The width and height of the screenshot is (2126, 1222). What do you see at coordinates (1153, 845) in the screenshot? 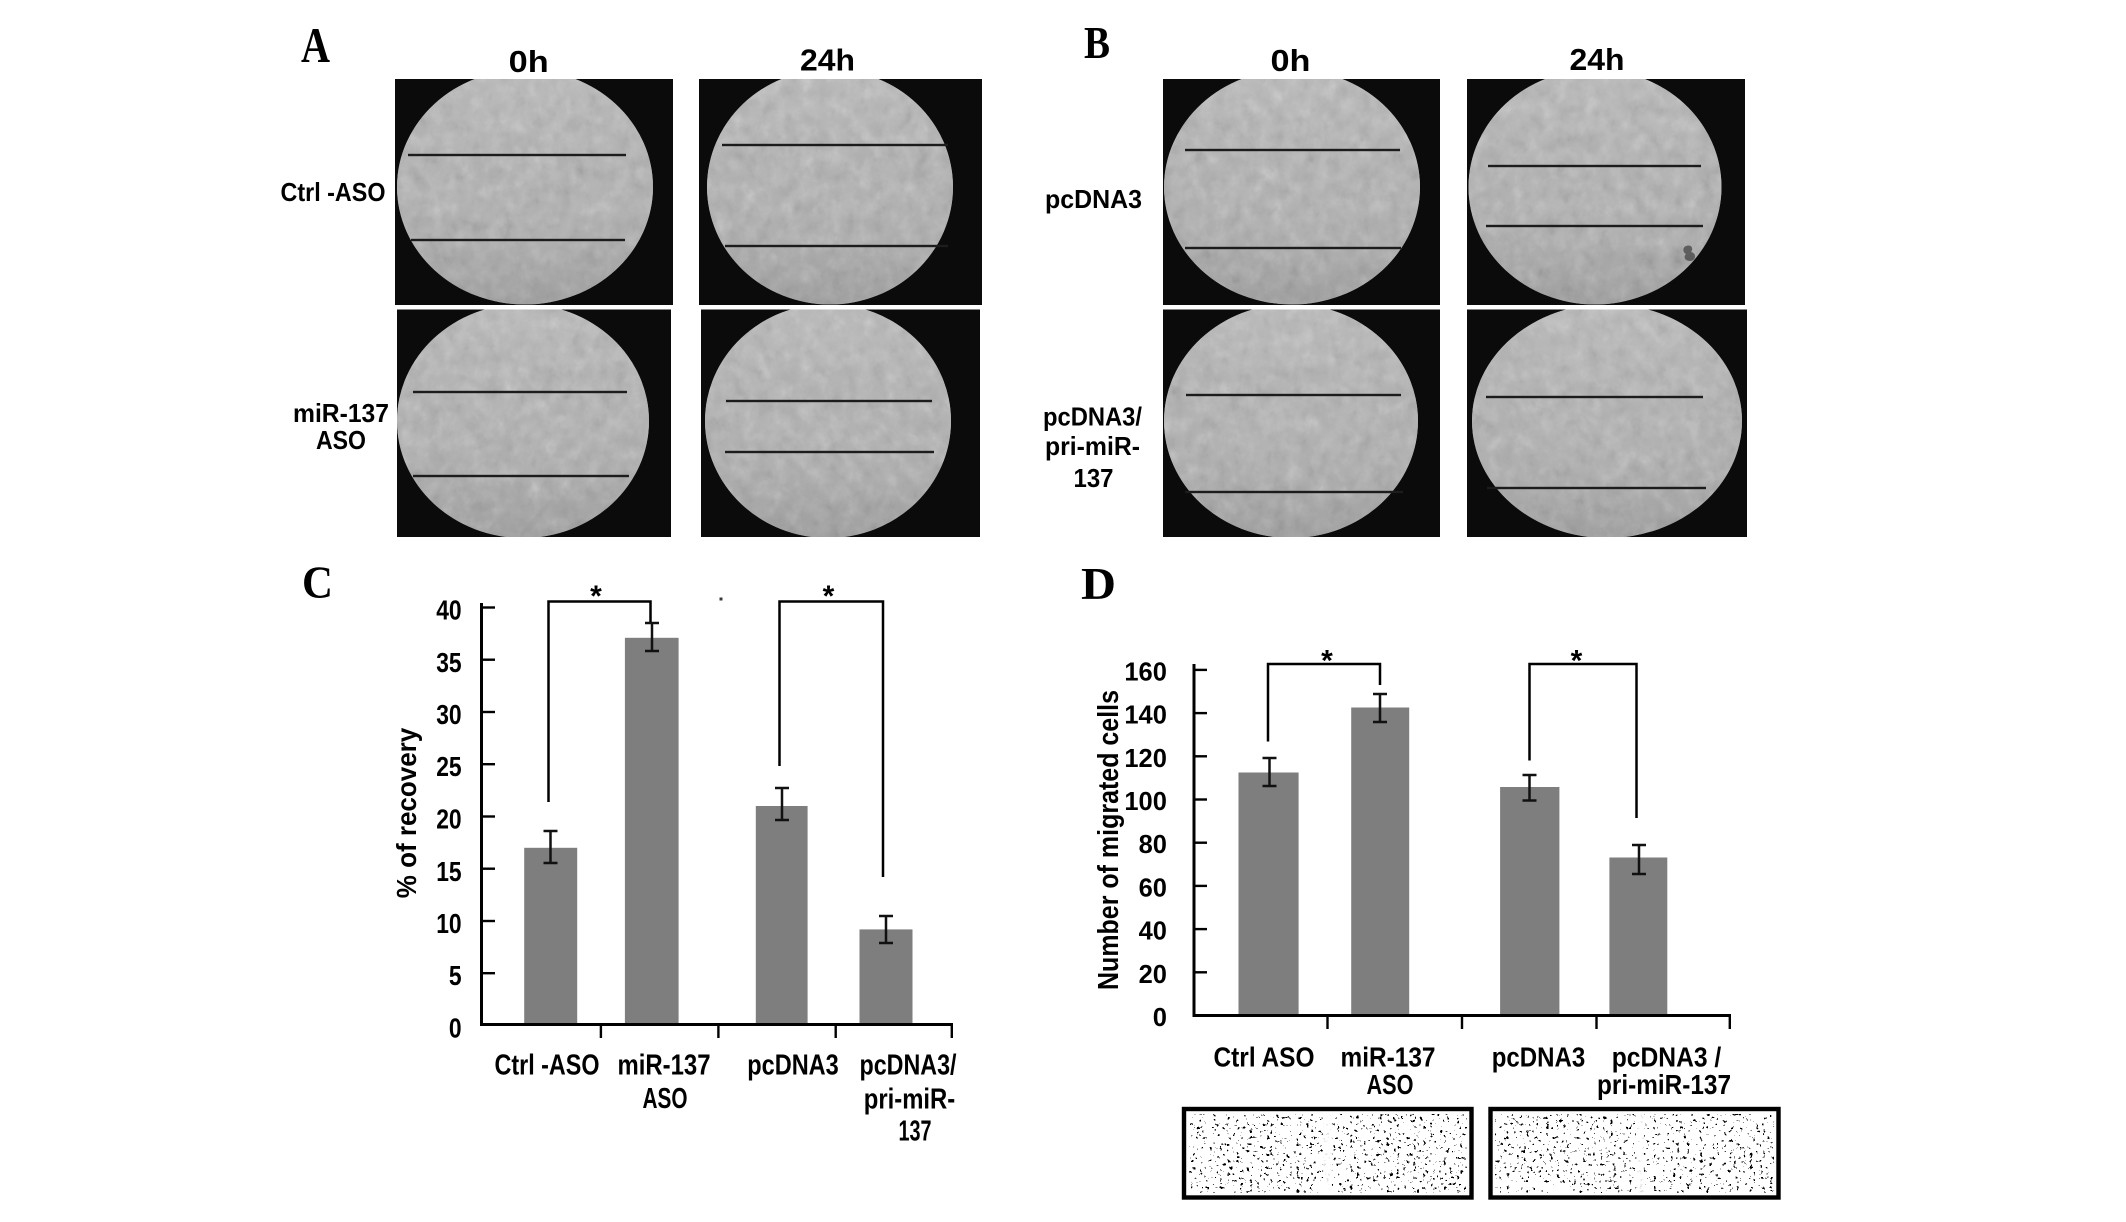
I see `svg-text: 80` at bounding box center [1153, 845].